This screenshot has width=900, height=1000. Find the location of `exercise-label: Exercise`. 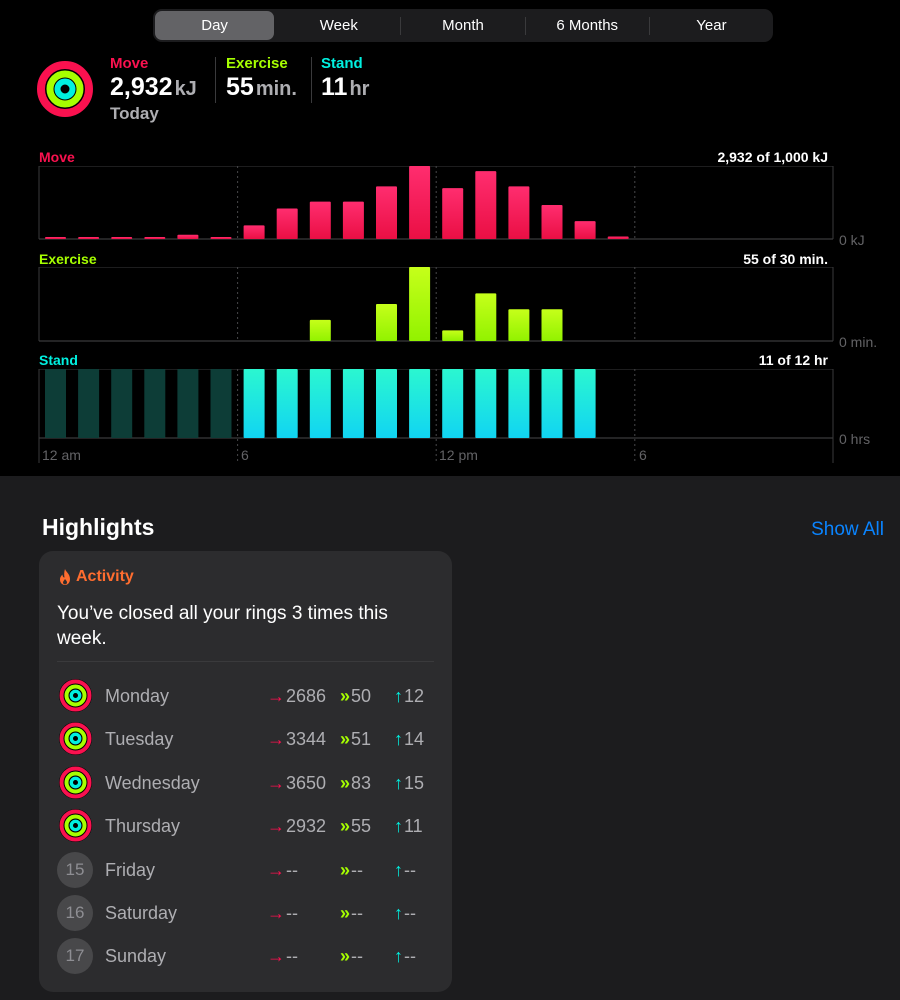

exercise-label: Exercise is located at coordinates (257, 63).